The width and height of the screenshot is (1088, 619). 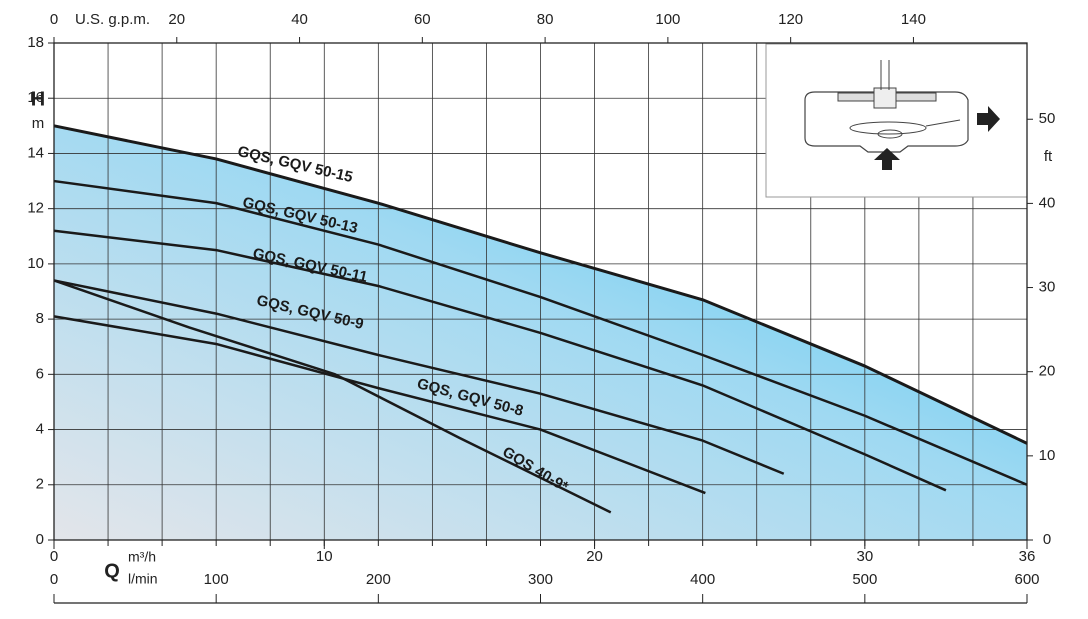 I want to click on x-tick-label: 10, so click(x=324, y=556).